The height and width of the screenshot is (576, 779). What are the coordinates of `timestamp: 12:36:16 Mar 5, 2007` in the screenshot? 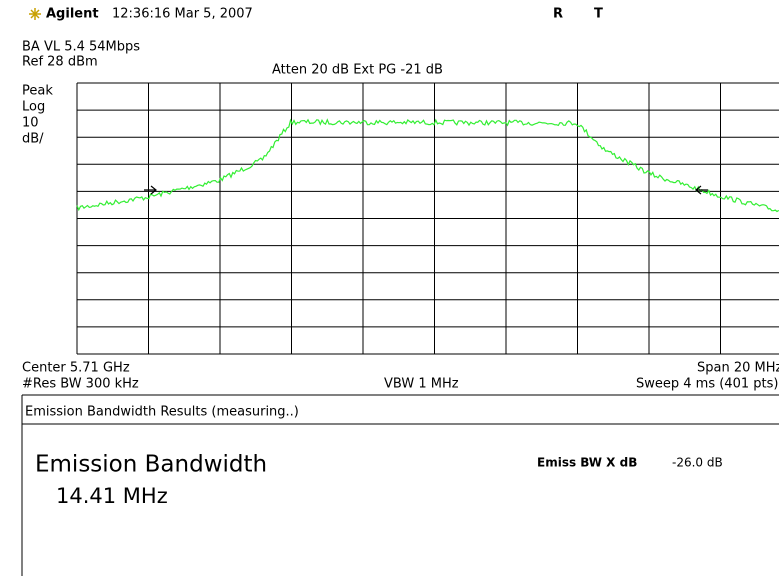 It's located at (182, 14).